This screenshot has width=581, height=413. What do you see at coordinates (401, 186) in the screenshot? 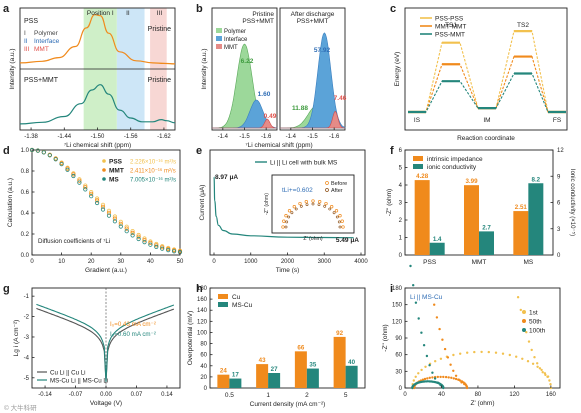
I see `panel-f-ytick-label: 4` at bounding box center [401, 186].